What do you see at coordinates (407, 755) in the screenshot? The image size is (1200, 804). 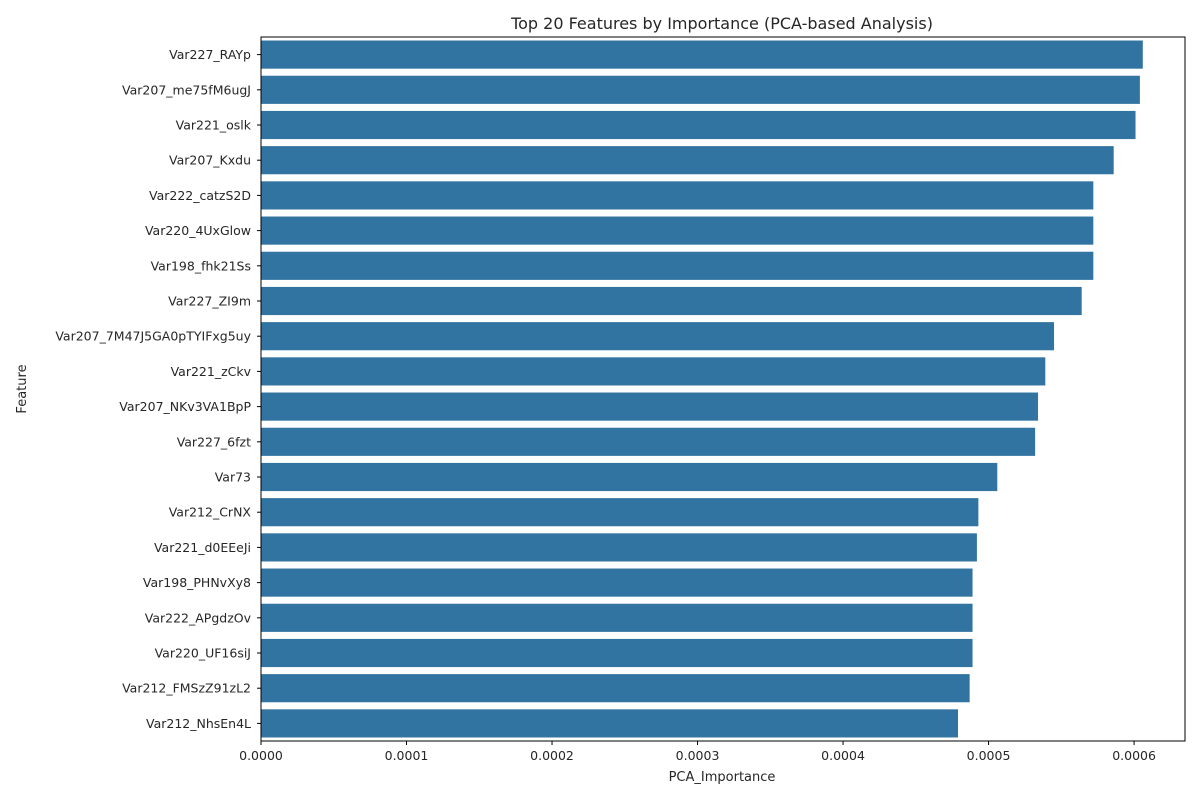 I see `x-tick-label: 0.0001` at bounding box center [407, 755].